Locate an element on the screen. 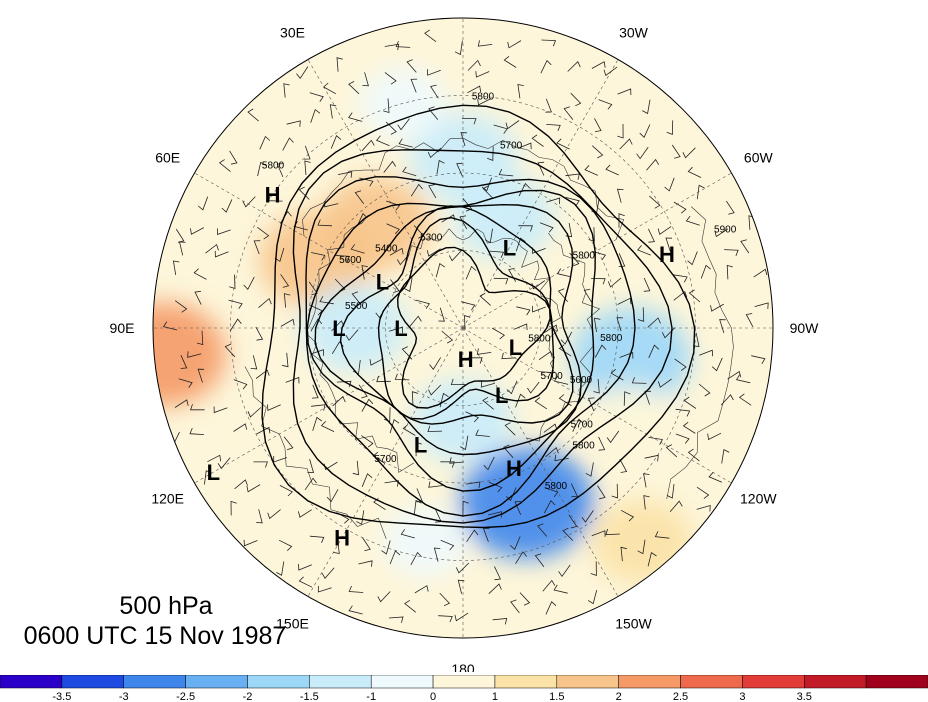 The image size is (928, 702). colorbar-label: 2.5 is located at coordinates (680, 696).